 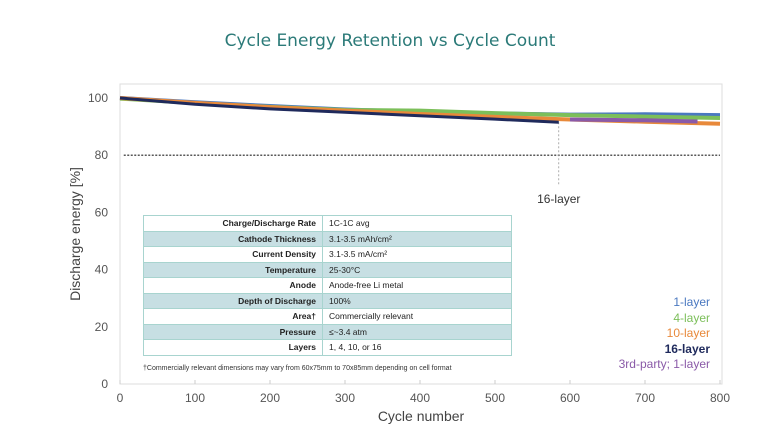 I want to click on param-name: Current Density, so click(x=233, y=254).